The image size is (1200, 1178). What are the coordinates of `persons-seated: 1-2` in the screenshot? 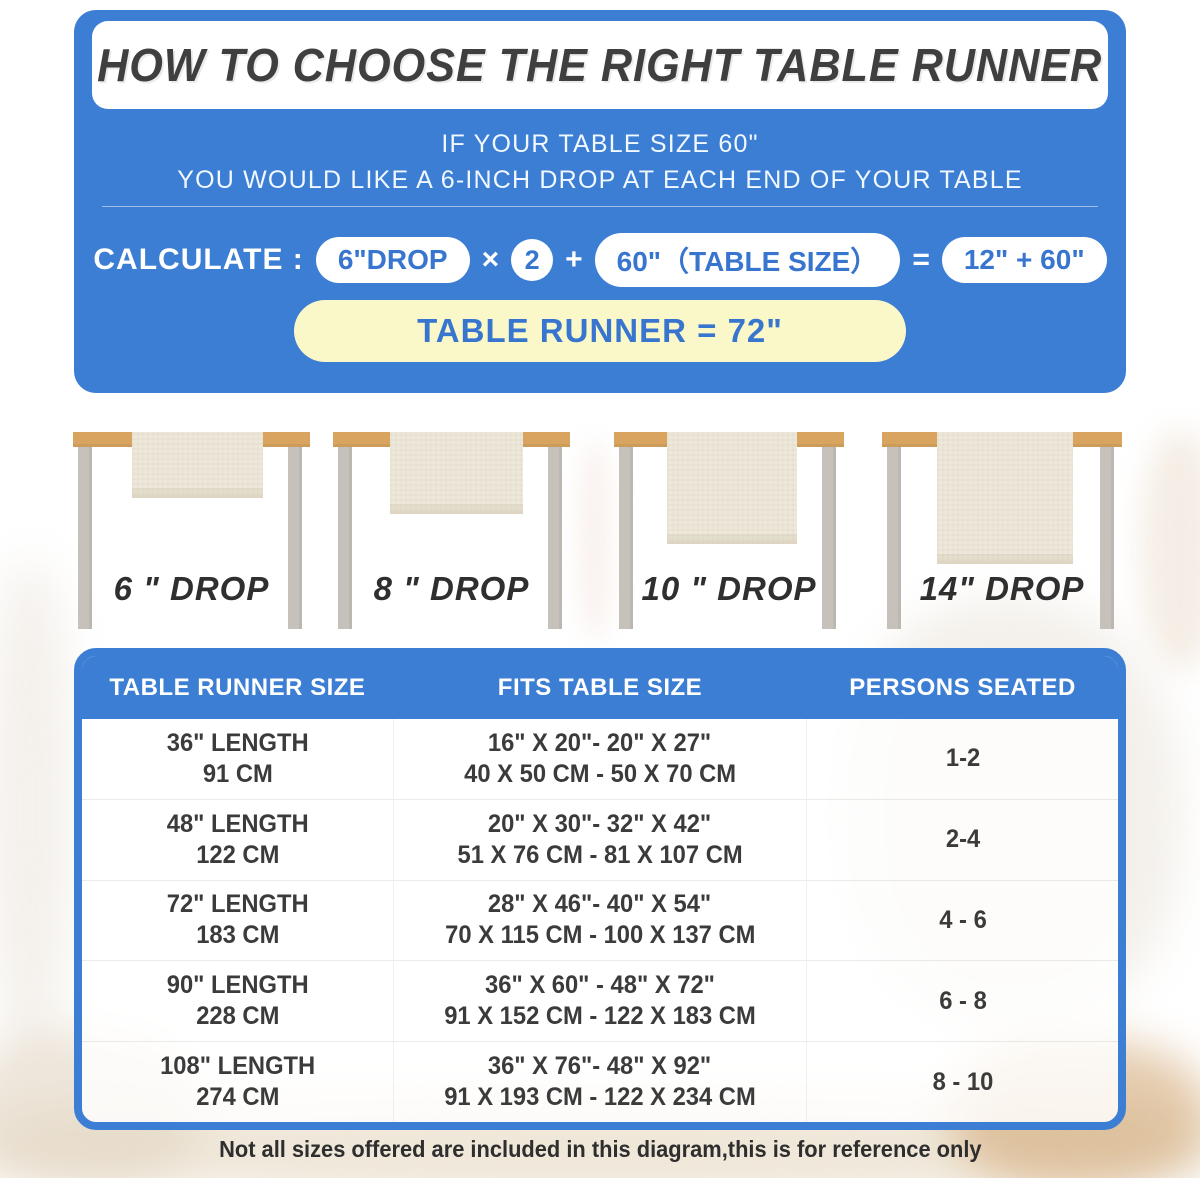 It's located at (962, 758).